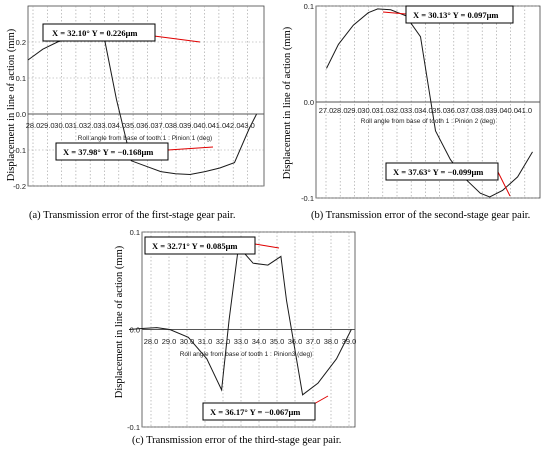  What do you see at coordinates (190, 125) in the screenshot?
I see `panel-a-x-tick-label: 39.0` at bounding box center [190, 125].